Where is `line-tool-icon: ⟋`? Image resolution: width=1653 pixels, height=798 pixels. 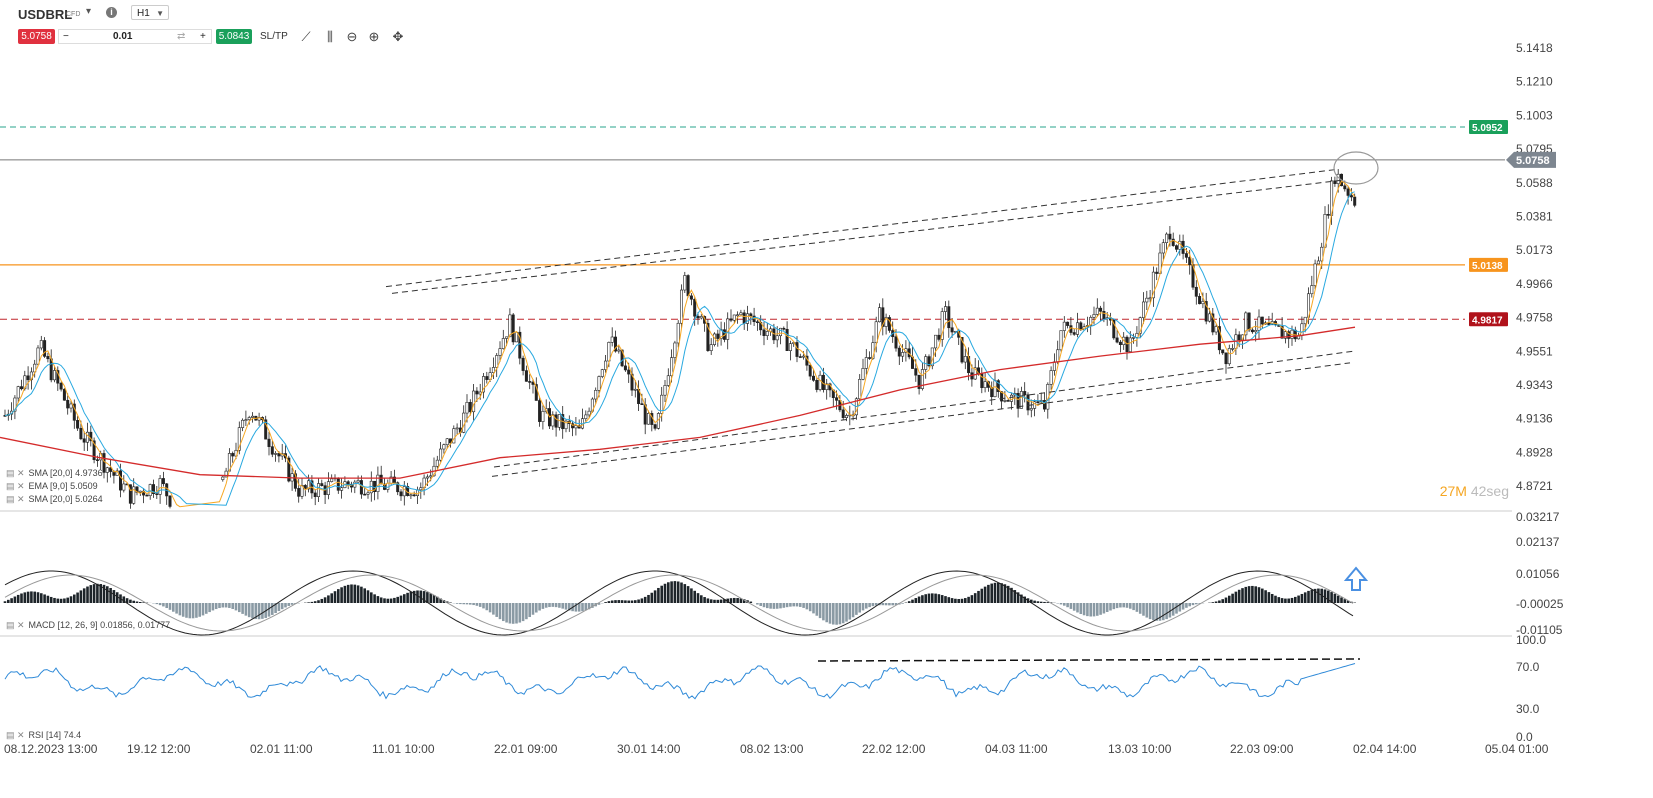
line-tool-icon: ⟋ is located at coordinates (306, 36).